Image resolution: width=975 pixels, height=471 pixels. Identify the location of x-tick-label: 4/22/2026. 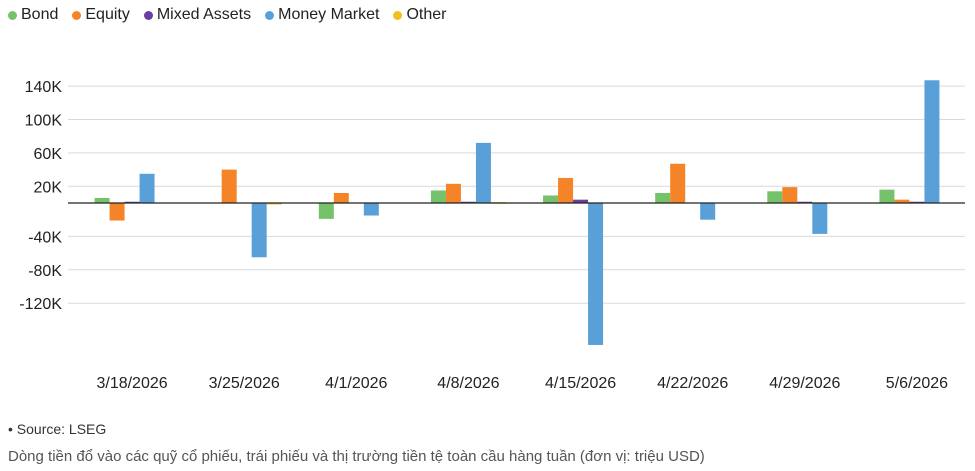
(692, 383).